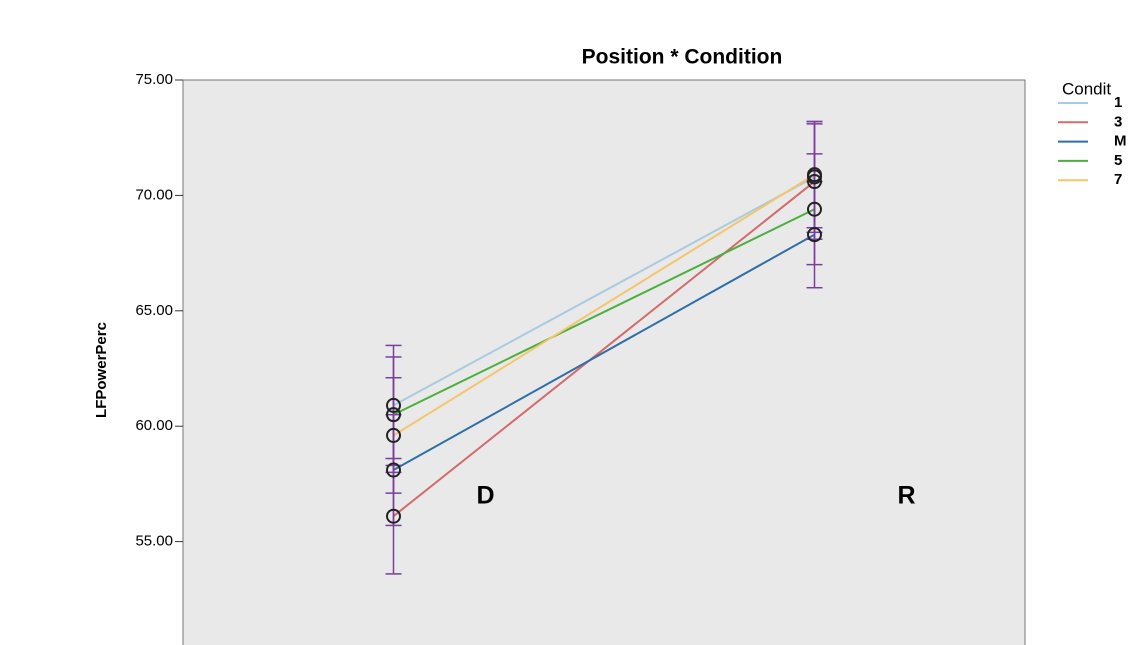 The width and height of the screenshot is (1131, 645). Describe the element at coordinates (1086, 88) in the screenshot. I see `legend-title: Condit` at that location.